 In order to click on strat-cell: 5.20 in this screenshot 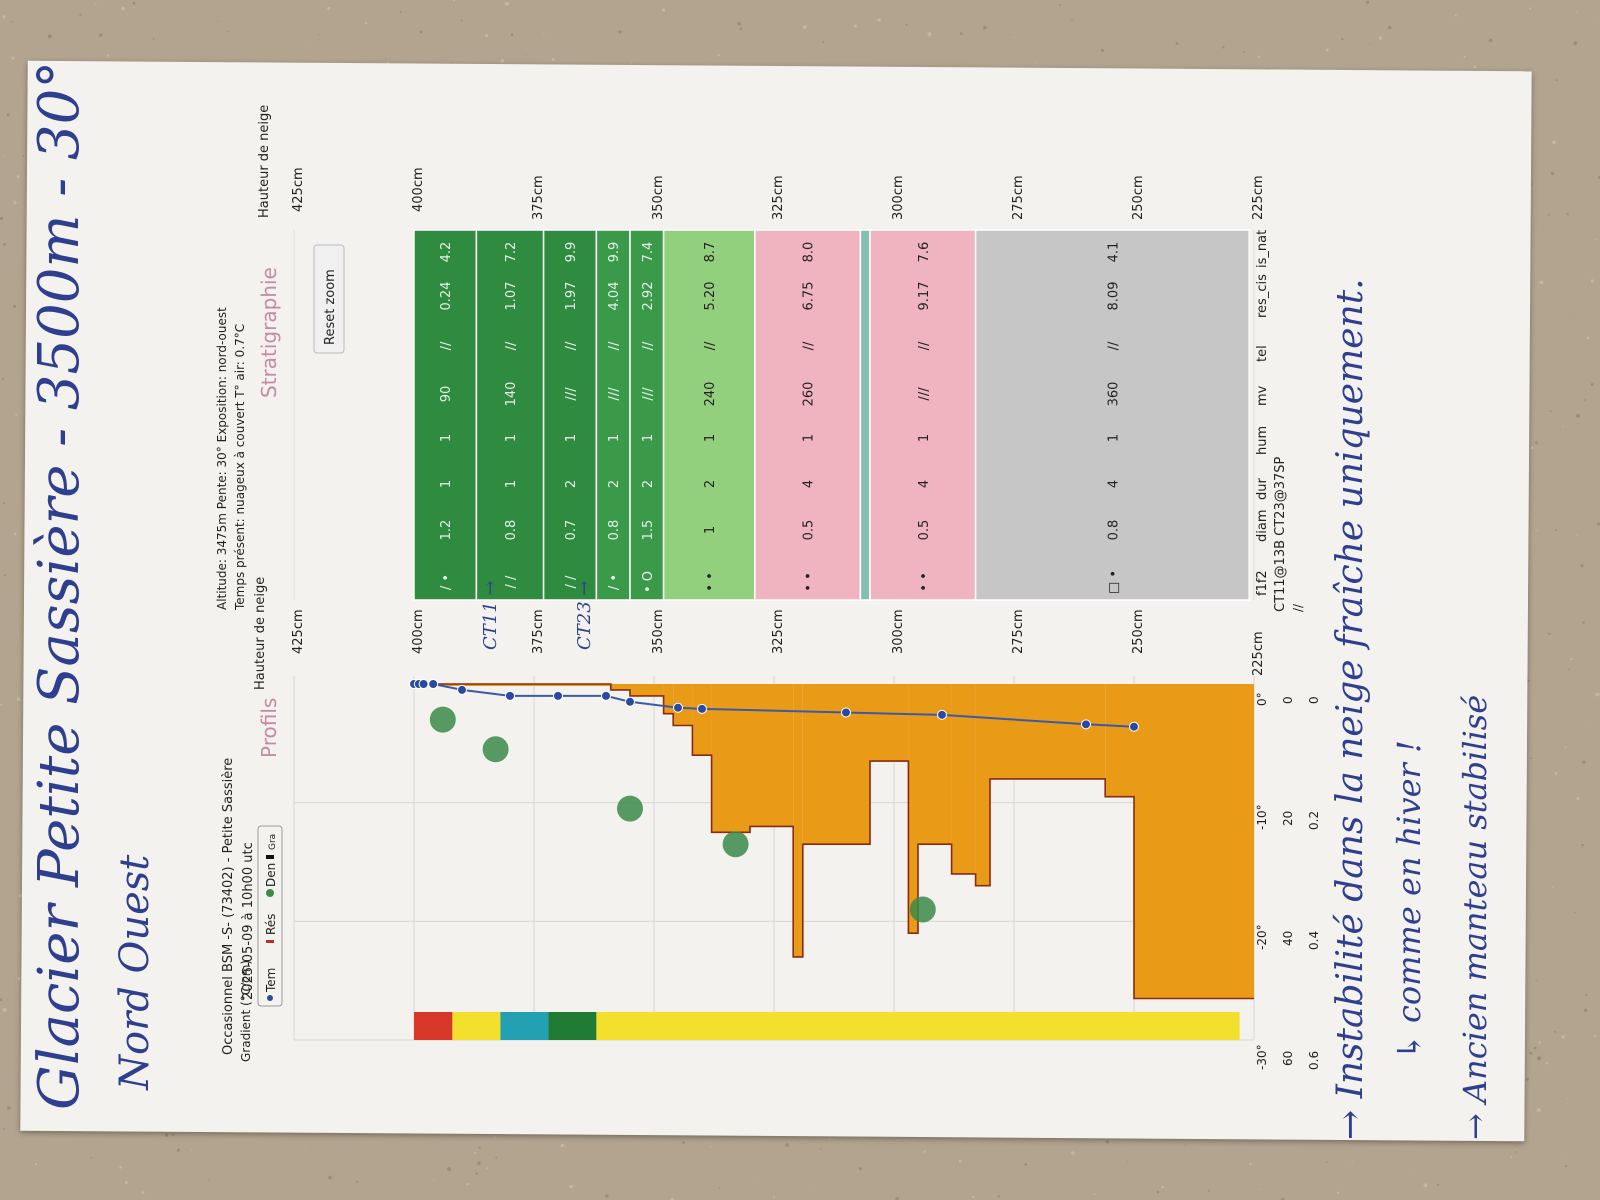, I will do `click(710, 296)`.